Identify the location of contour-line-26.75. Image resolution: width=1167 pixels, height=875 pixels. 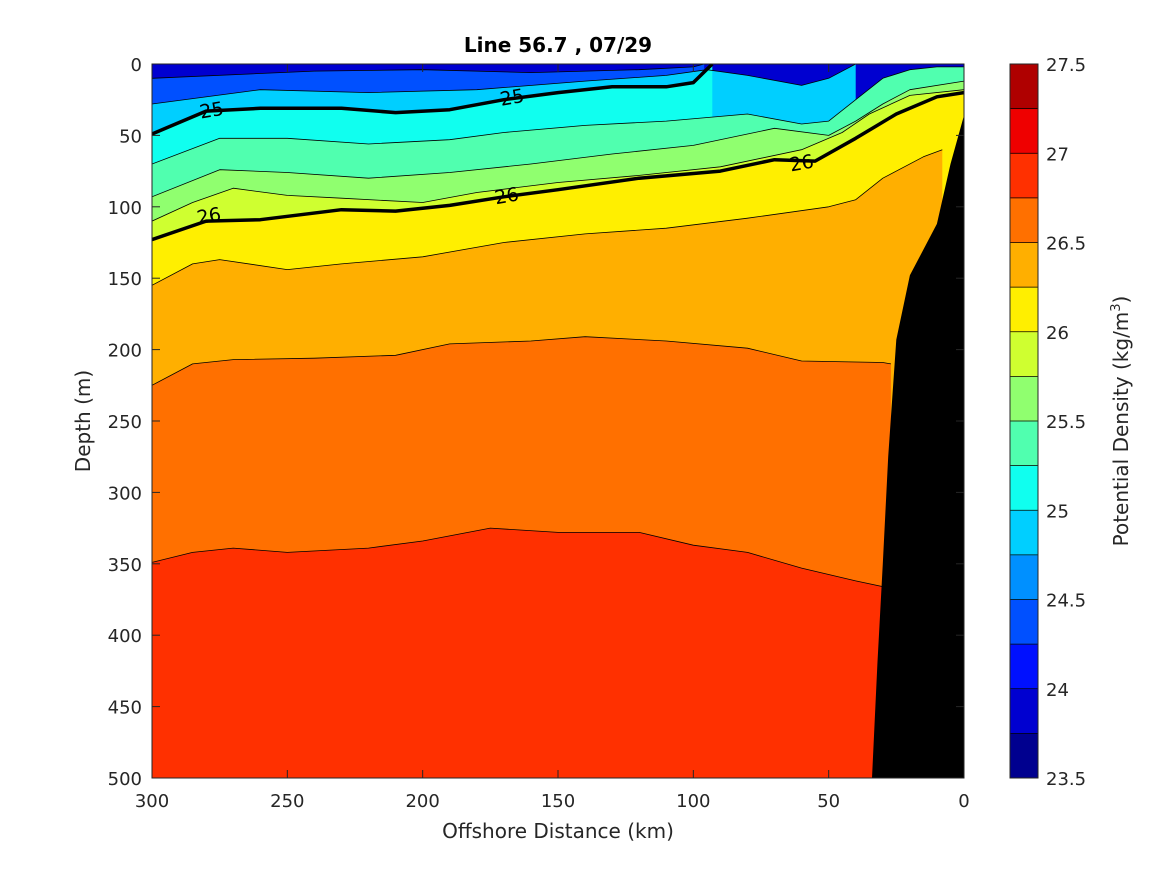
(558, 566).